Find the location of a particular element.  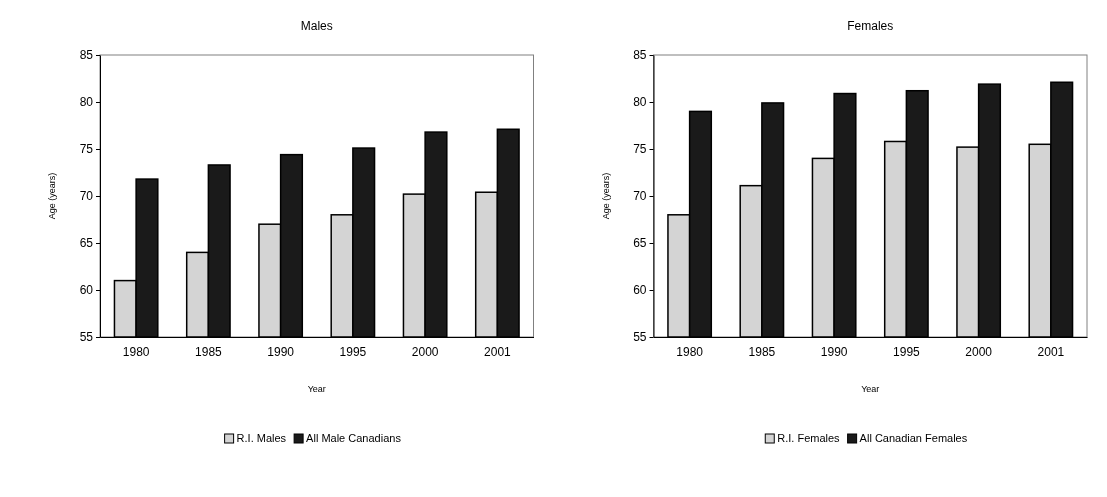

chart-title: Males is located at coordinates (316, 26).